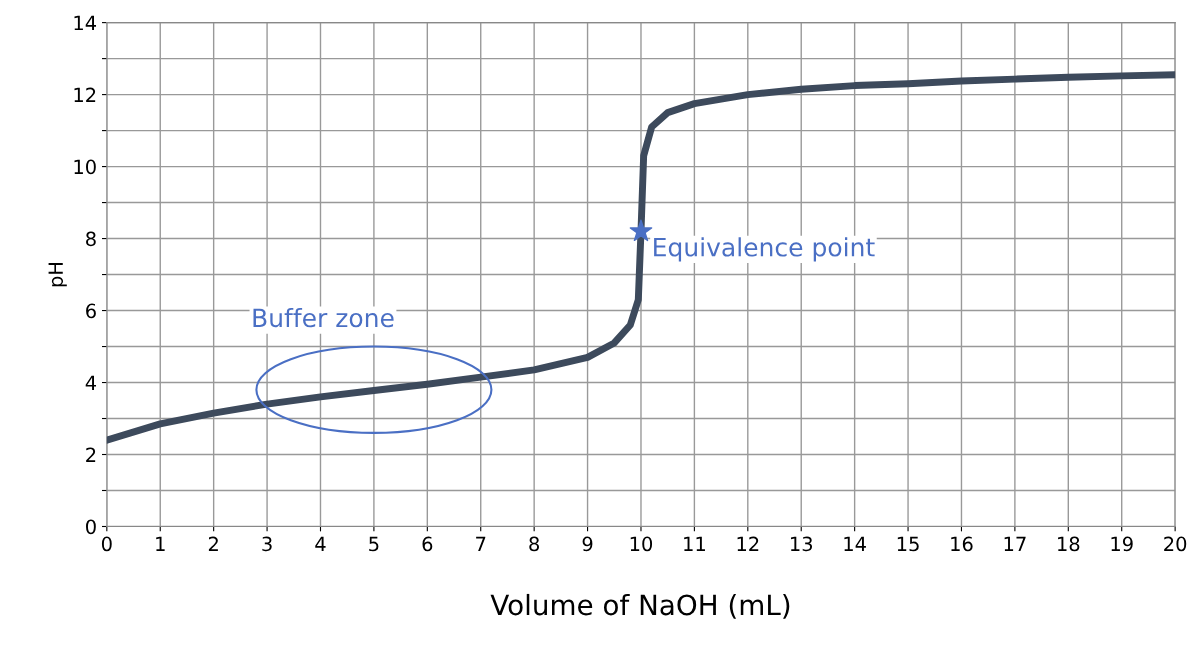 The width and height of the screenshot is (1187, 646). I want to click on x-tick-label: 4, so click(320, 543).